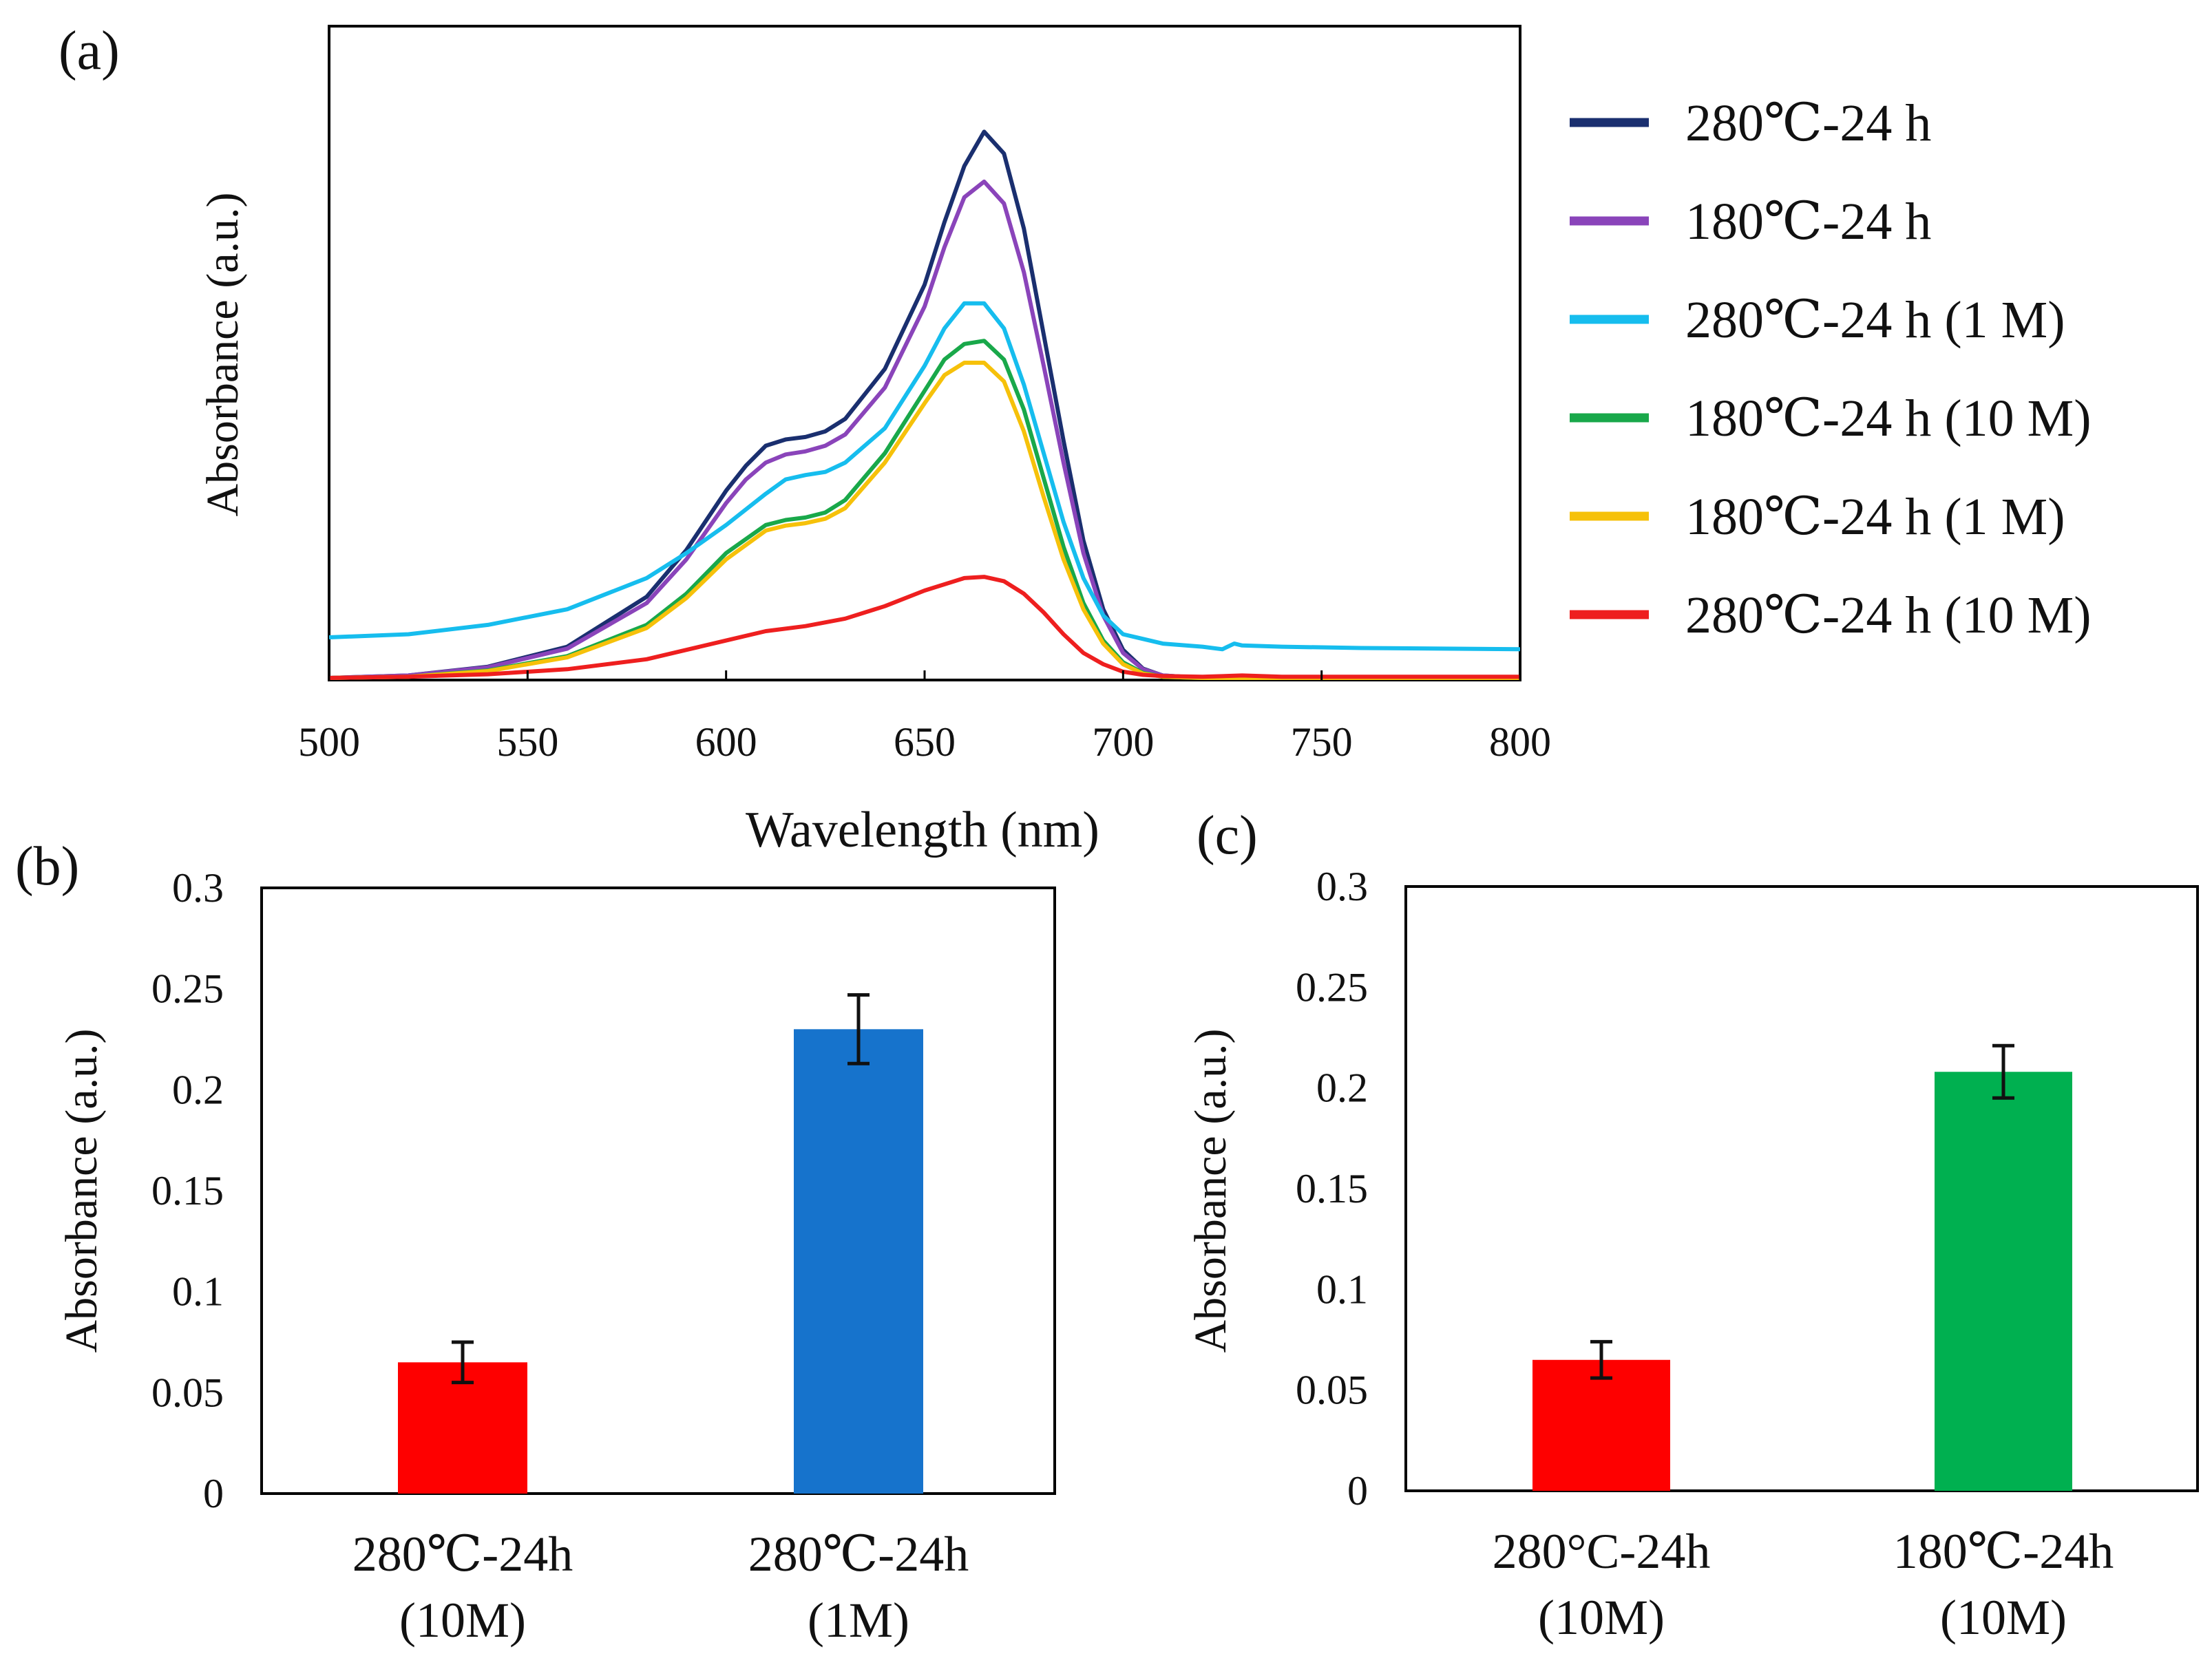 The image size is (2212, 1656). What do you see at coordinates (2003, 1617) in the screenshot?
I see `category-label-1-line-2: (10M)` at bounding box center [2003, 1617].